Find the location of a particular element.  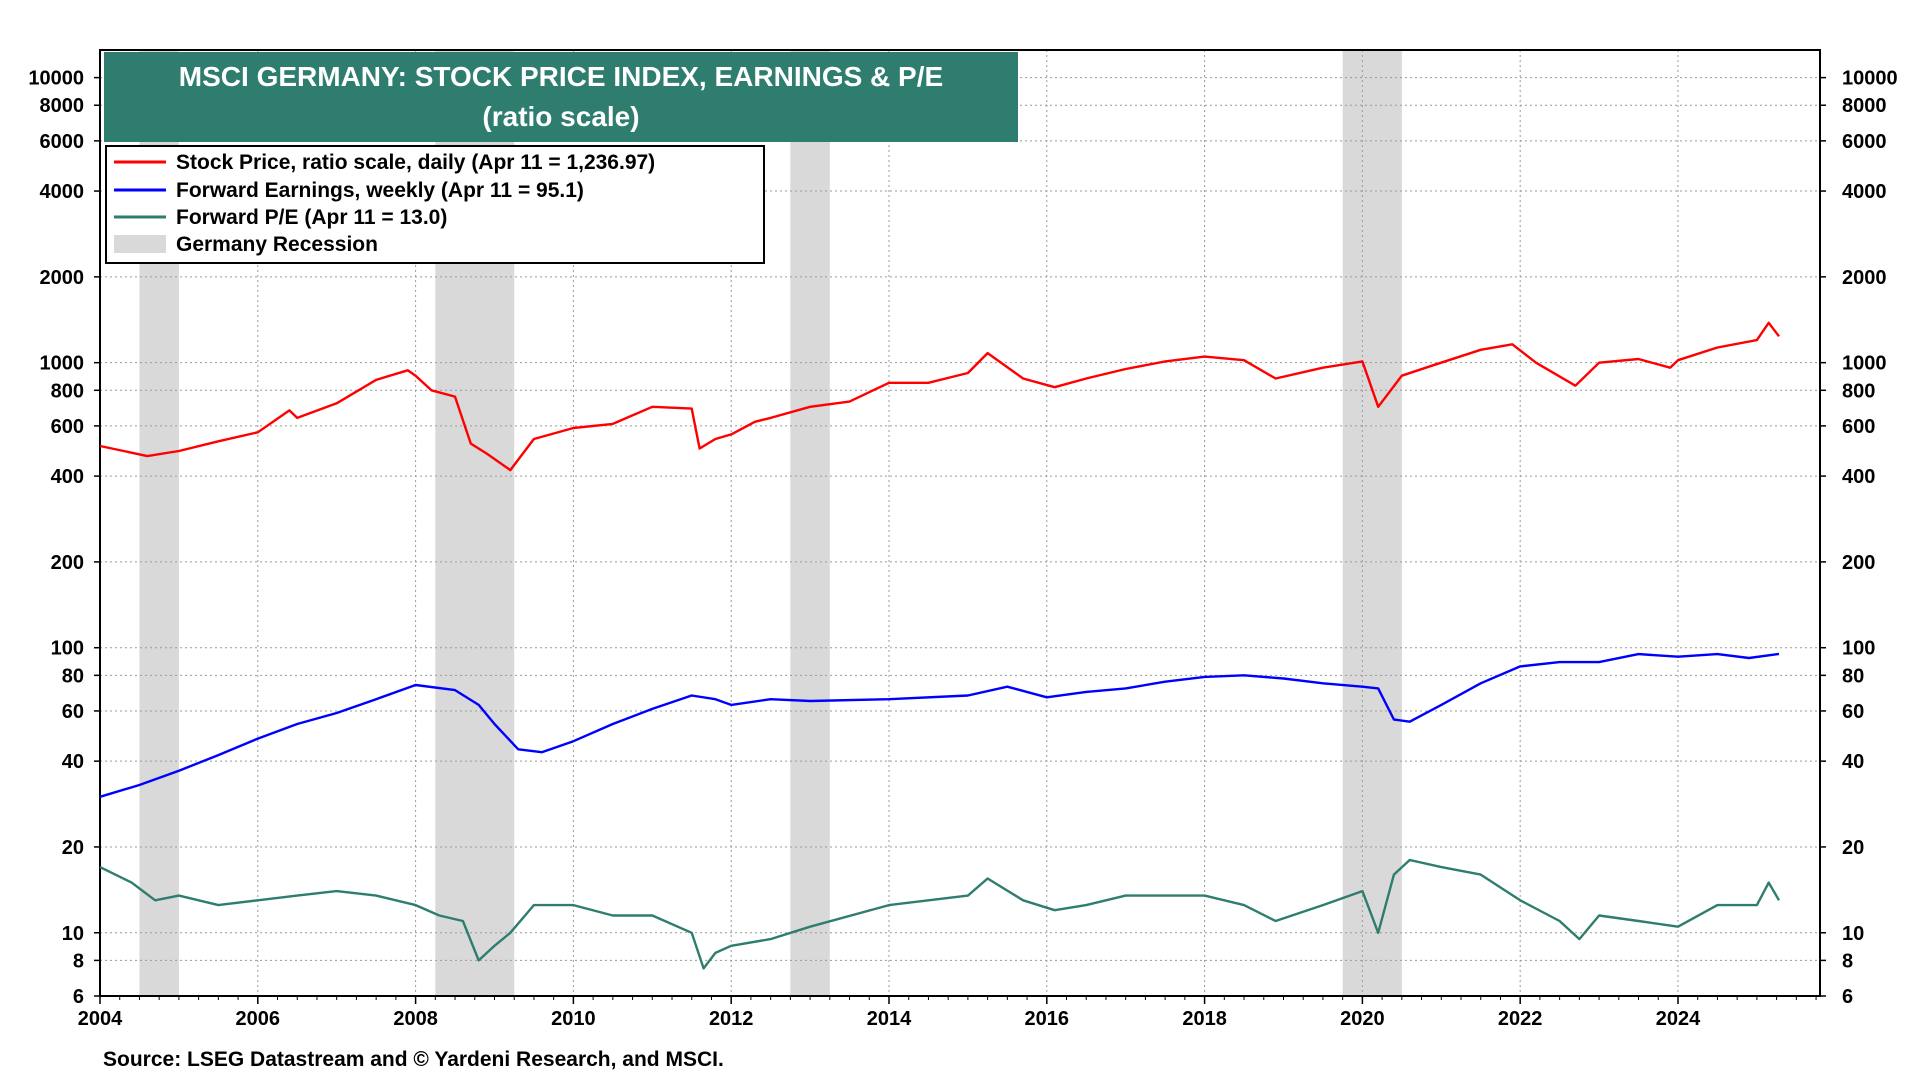

y-tick-label-right-6000: 6000 is located at coordinates (1864, 142).